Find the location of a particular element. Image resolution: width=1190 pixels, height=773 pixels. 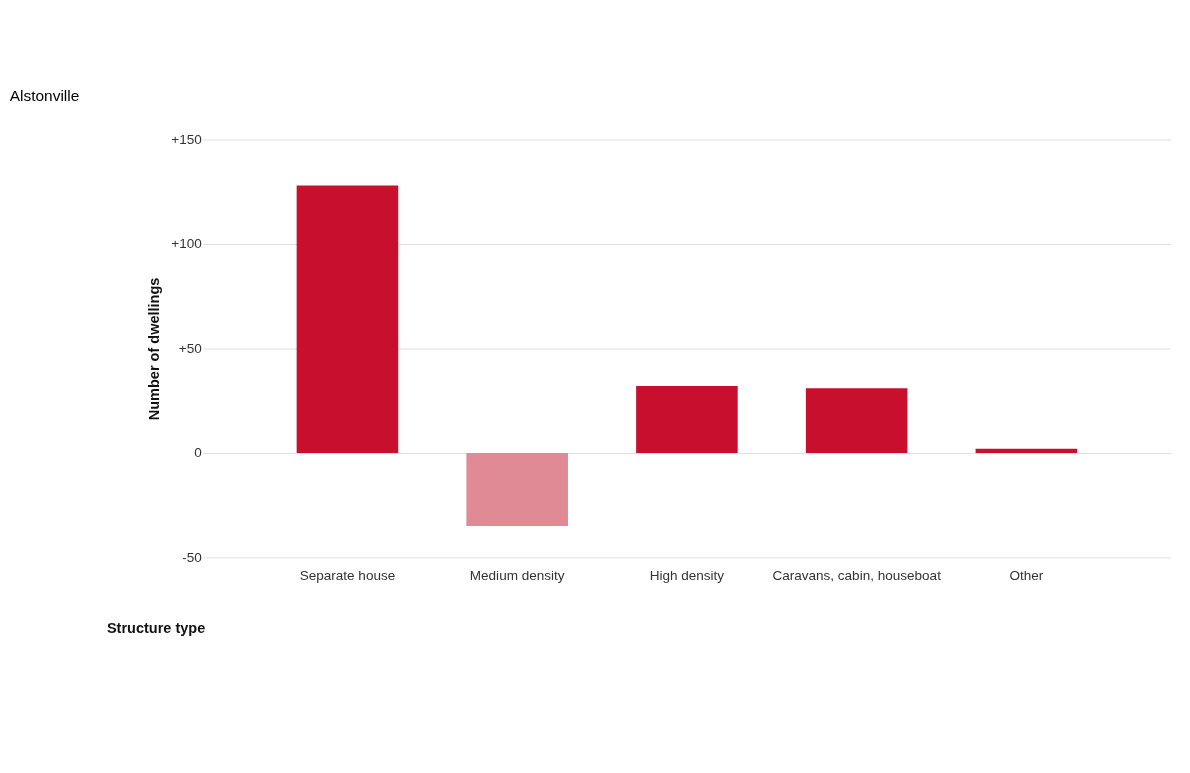

y-tick-label: -50 is located at coordinates (192, 557).